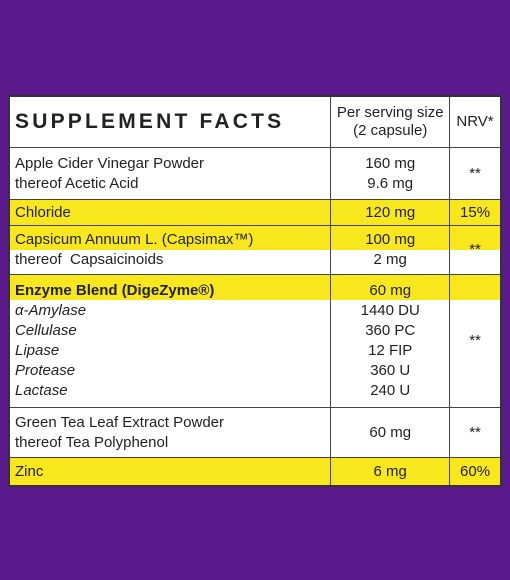  What do you see at coordinates (390, 259) in the screenshot?
I see `amount: 2 mg` at bounding box center [390, 259].